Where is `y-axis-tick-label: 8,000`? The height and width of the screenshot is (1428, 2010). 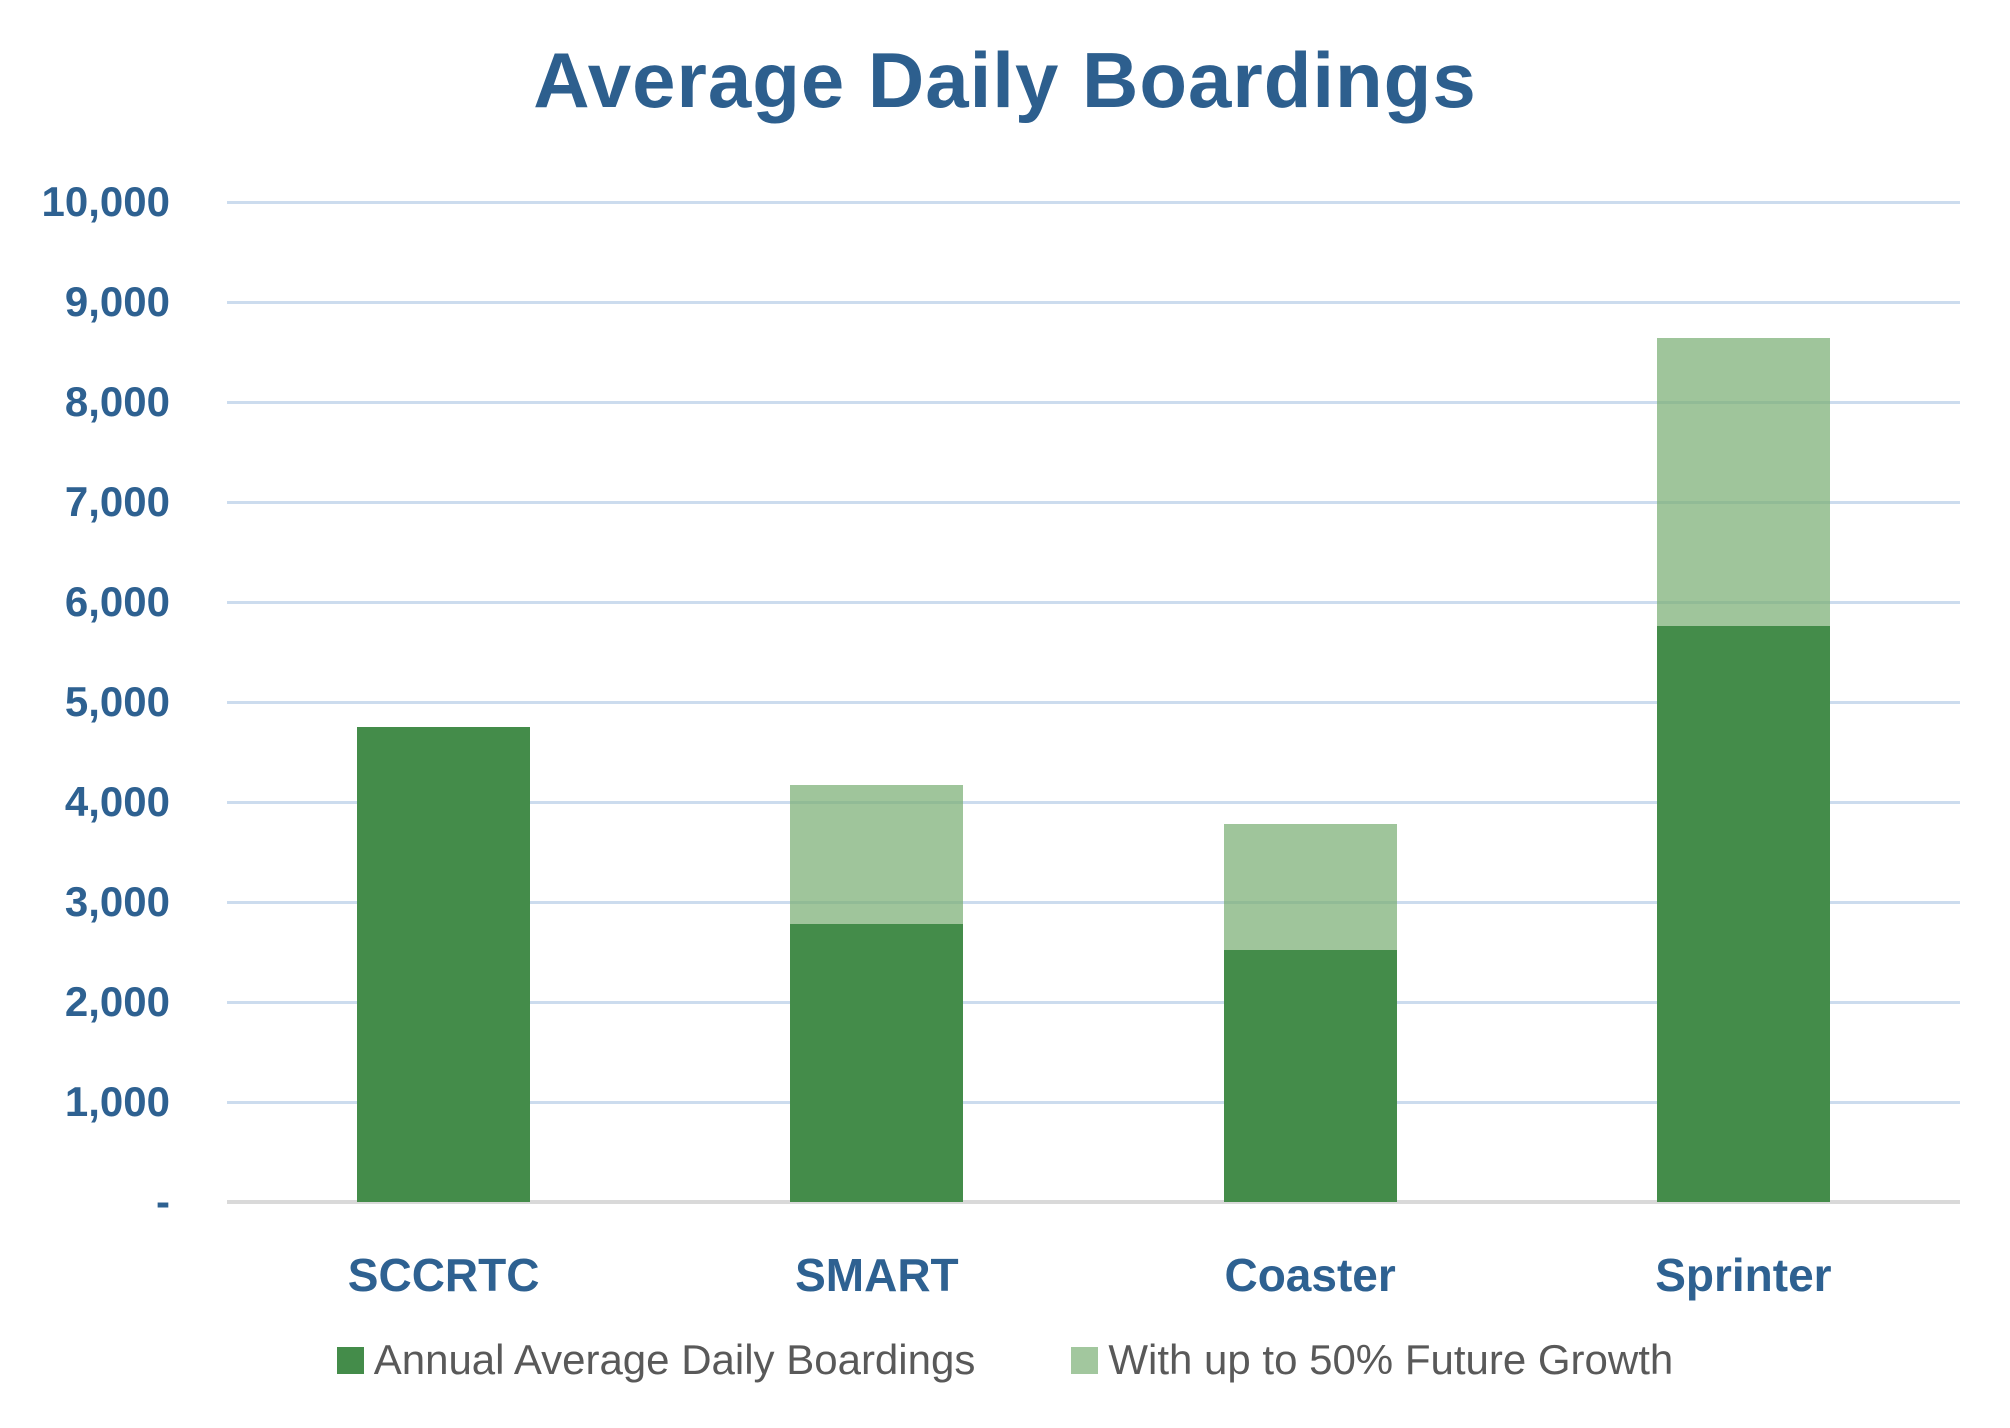 y-axis-tick-label: 8,000 is located at coordinates (117, 401).